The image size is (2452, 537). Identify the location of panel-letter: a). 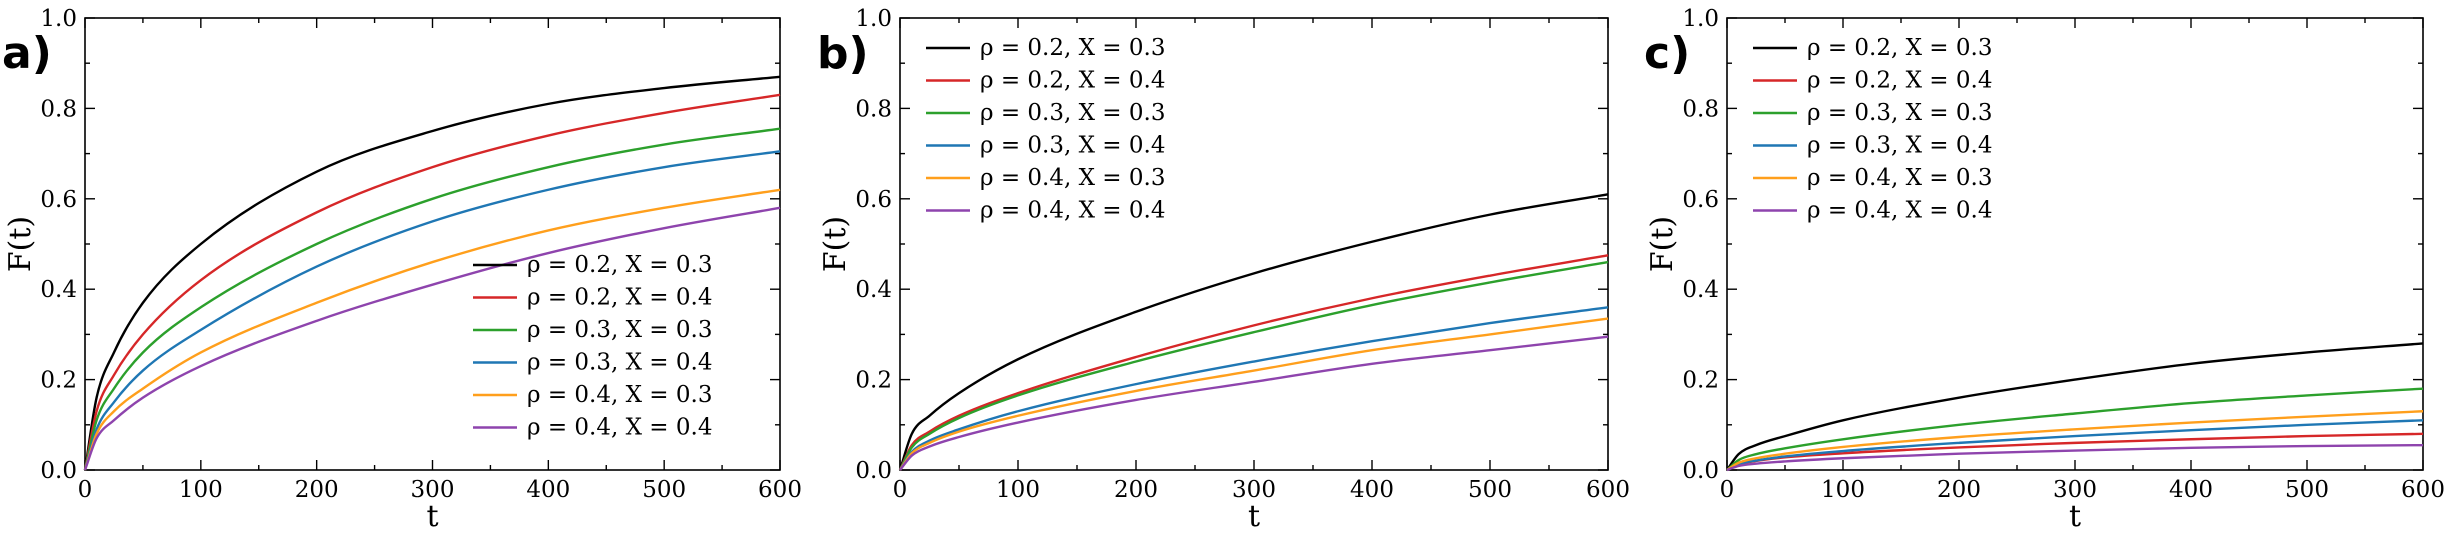
(27, 53).